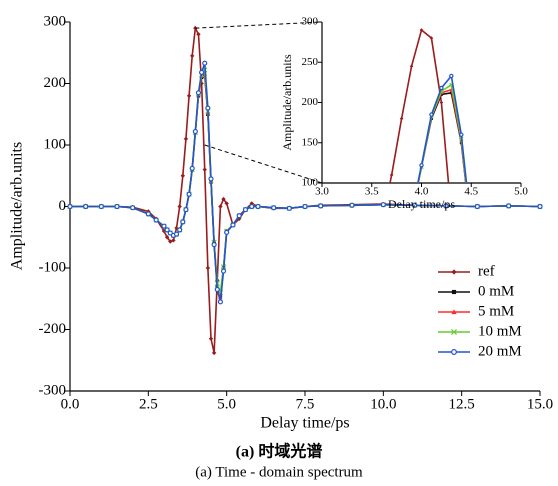 This screenshot has height=486, width=558. I want to click on x-tick-label: 4.0, so click(422, 192).